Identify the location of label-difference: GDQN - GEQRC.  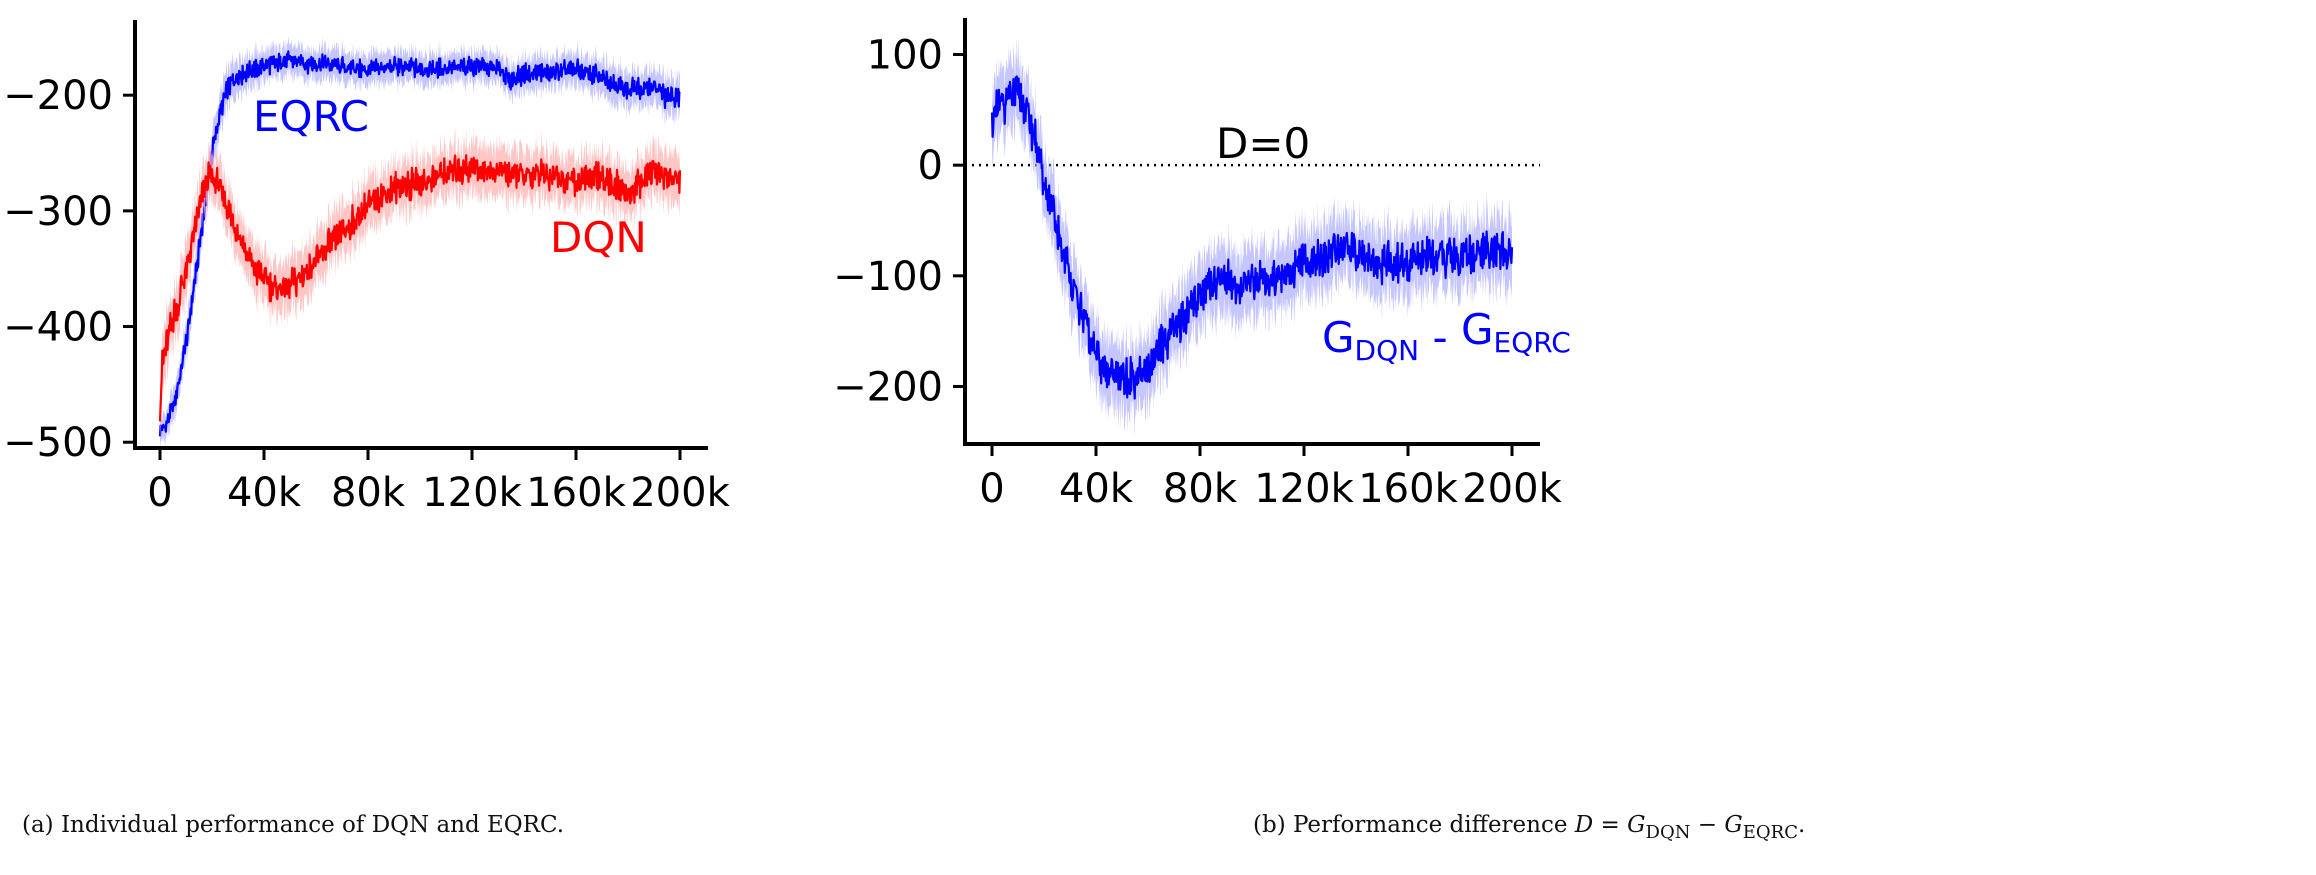
(1446, 336).